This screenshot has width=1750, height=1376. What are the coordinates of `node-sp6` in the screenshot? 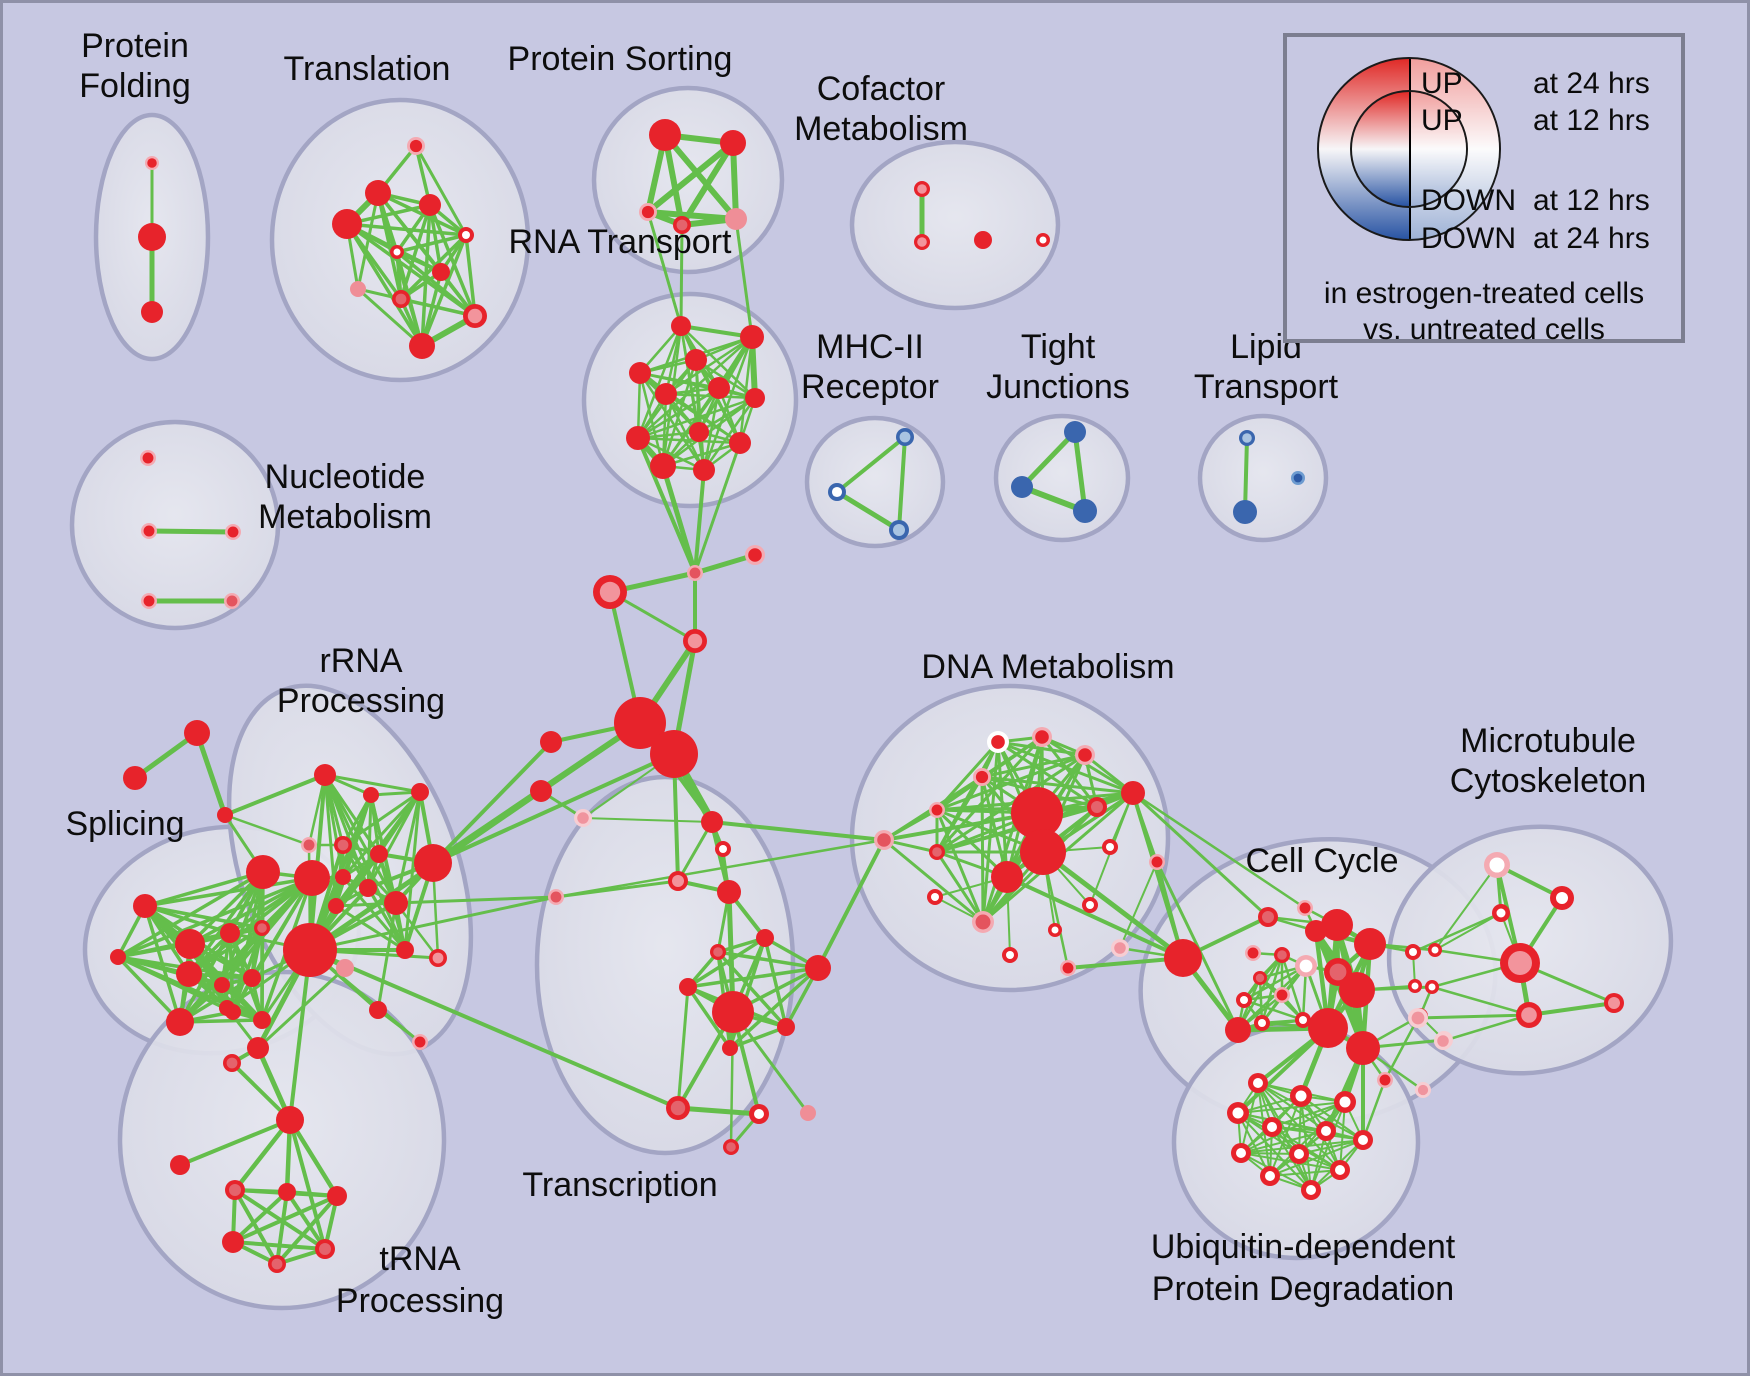 It's located at (190, 944).